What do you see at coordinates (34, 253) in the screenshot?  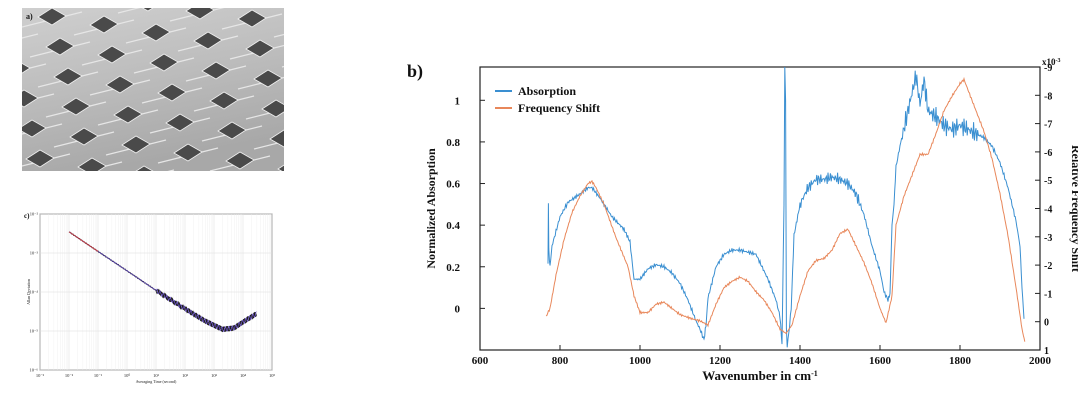 I see `allan-y-tick-label: 10⁻³` at bounding box center [34, 253].